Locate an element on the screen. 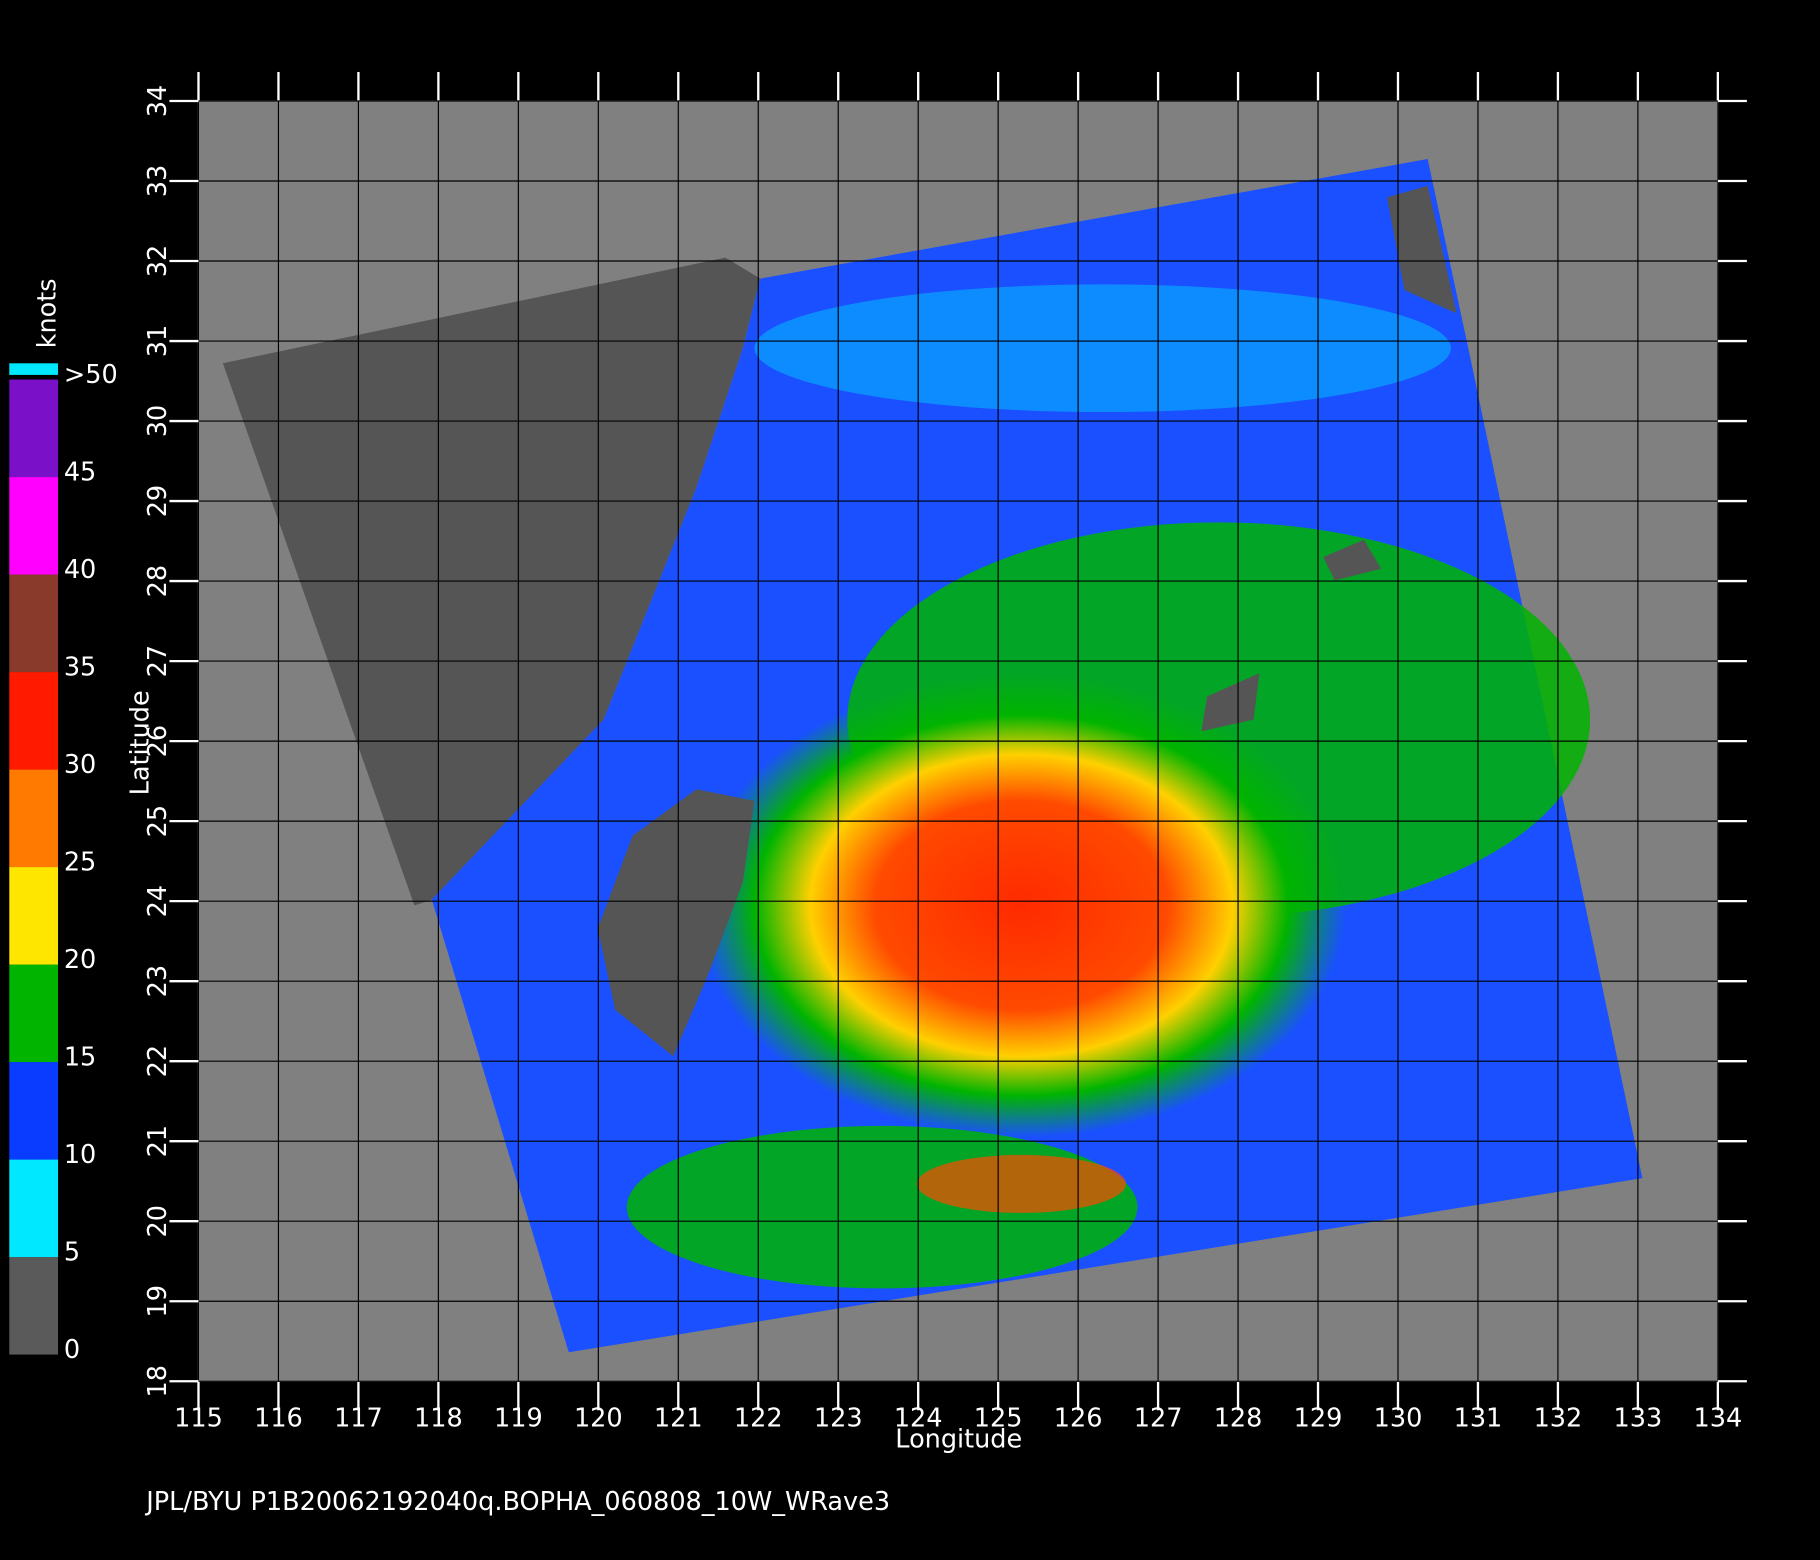 The image size is (1820, 1560). x-tick-label: 128 is located at coordinates (1238, 1419).